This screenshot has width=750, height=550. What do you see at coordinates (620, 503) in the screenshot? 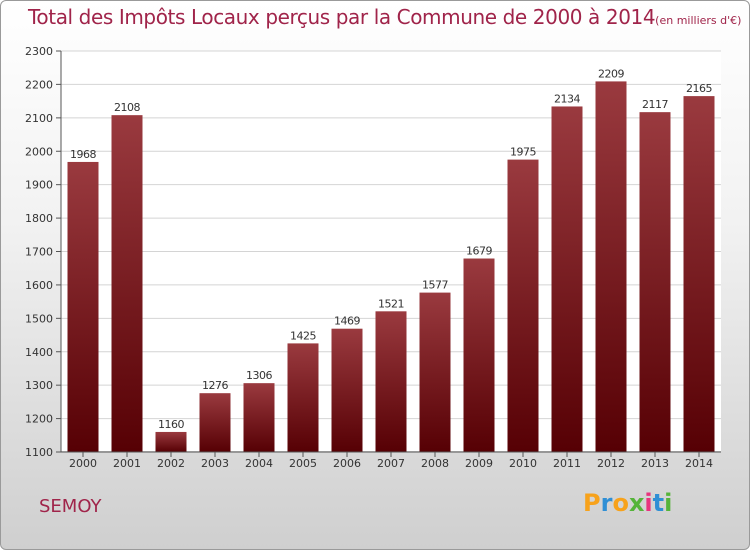
I see `logo-letter: o` at bounding box center [620, 503].